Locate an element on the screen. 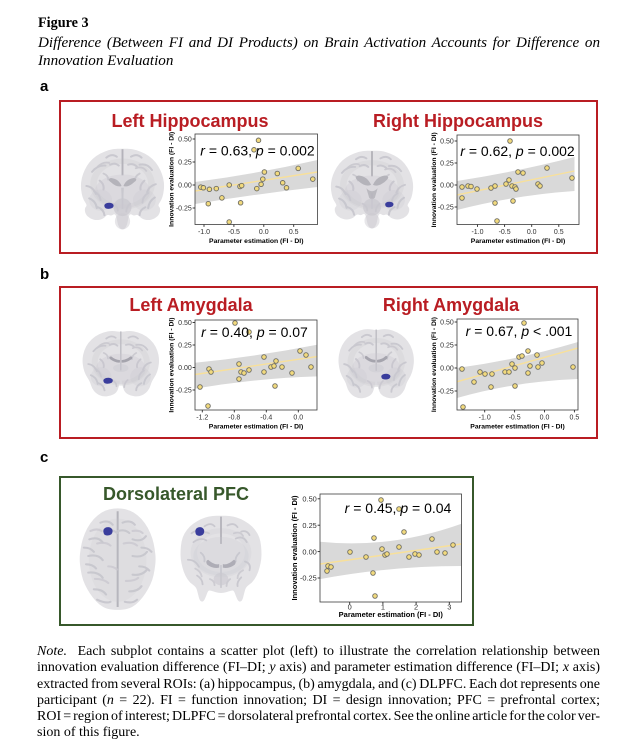 The width and height of the screenshot is (627, 754). svg-text: -0.4 is located at coordinates (266, 418).